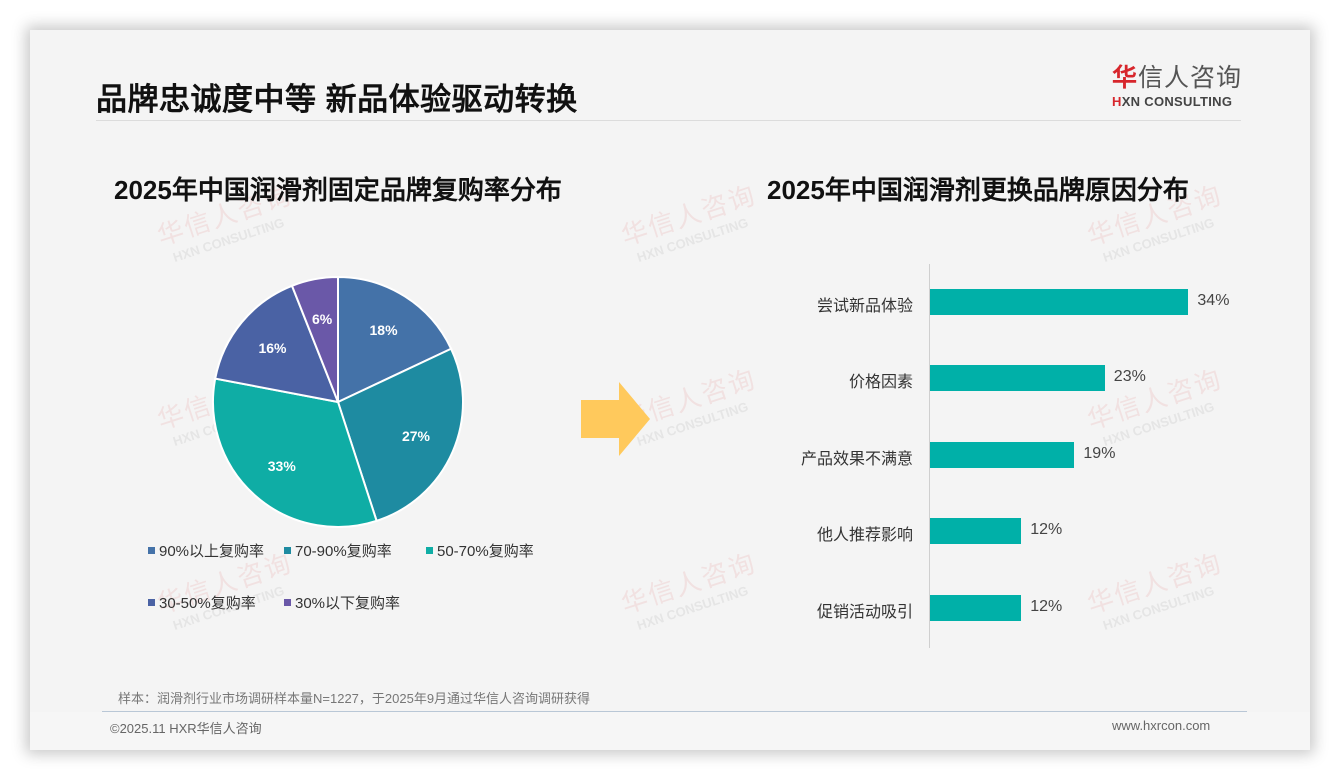 This screenshot has height=780, width=1340. I want to click on pie-slice-label: 16%, so click(272, 347).